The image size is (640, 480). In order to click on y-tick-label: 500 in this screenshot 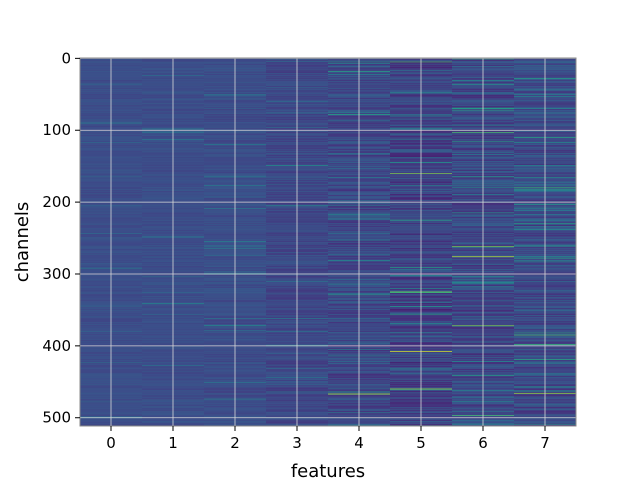, I will do `click(56, 418)`.